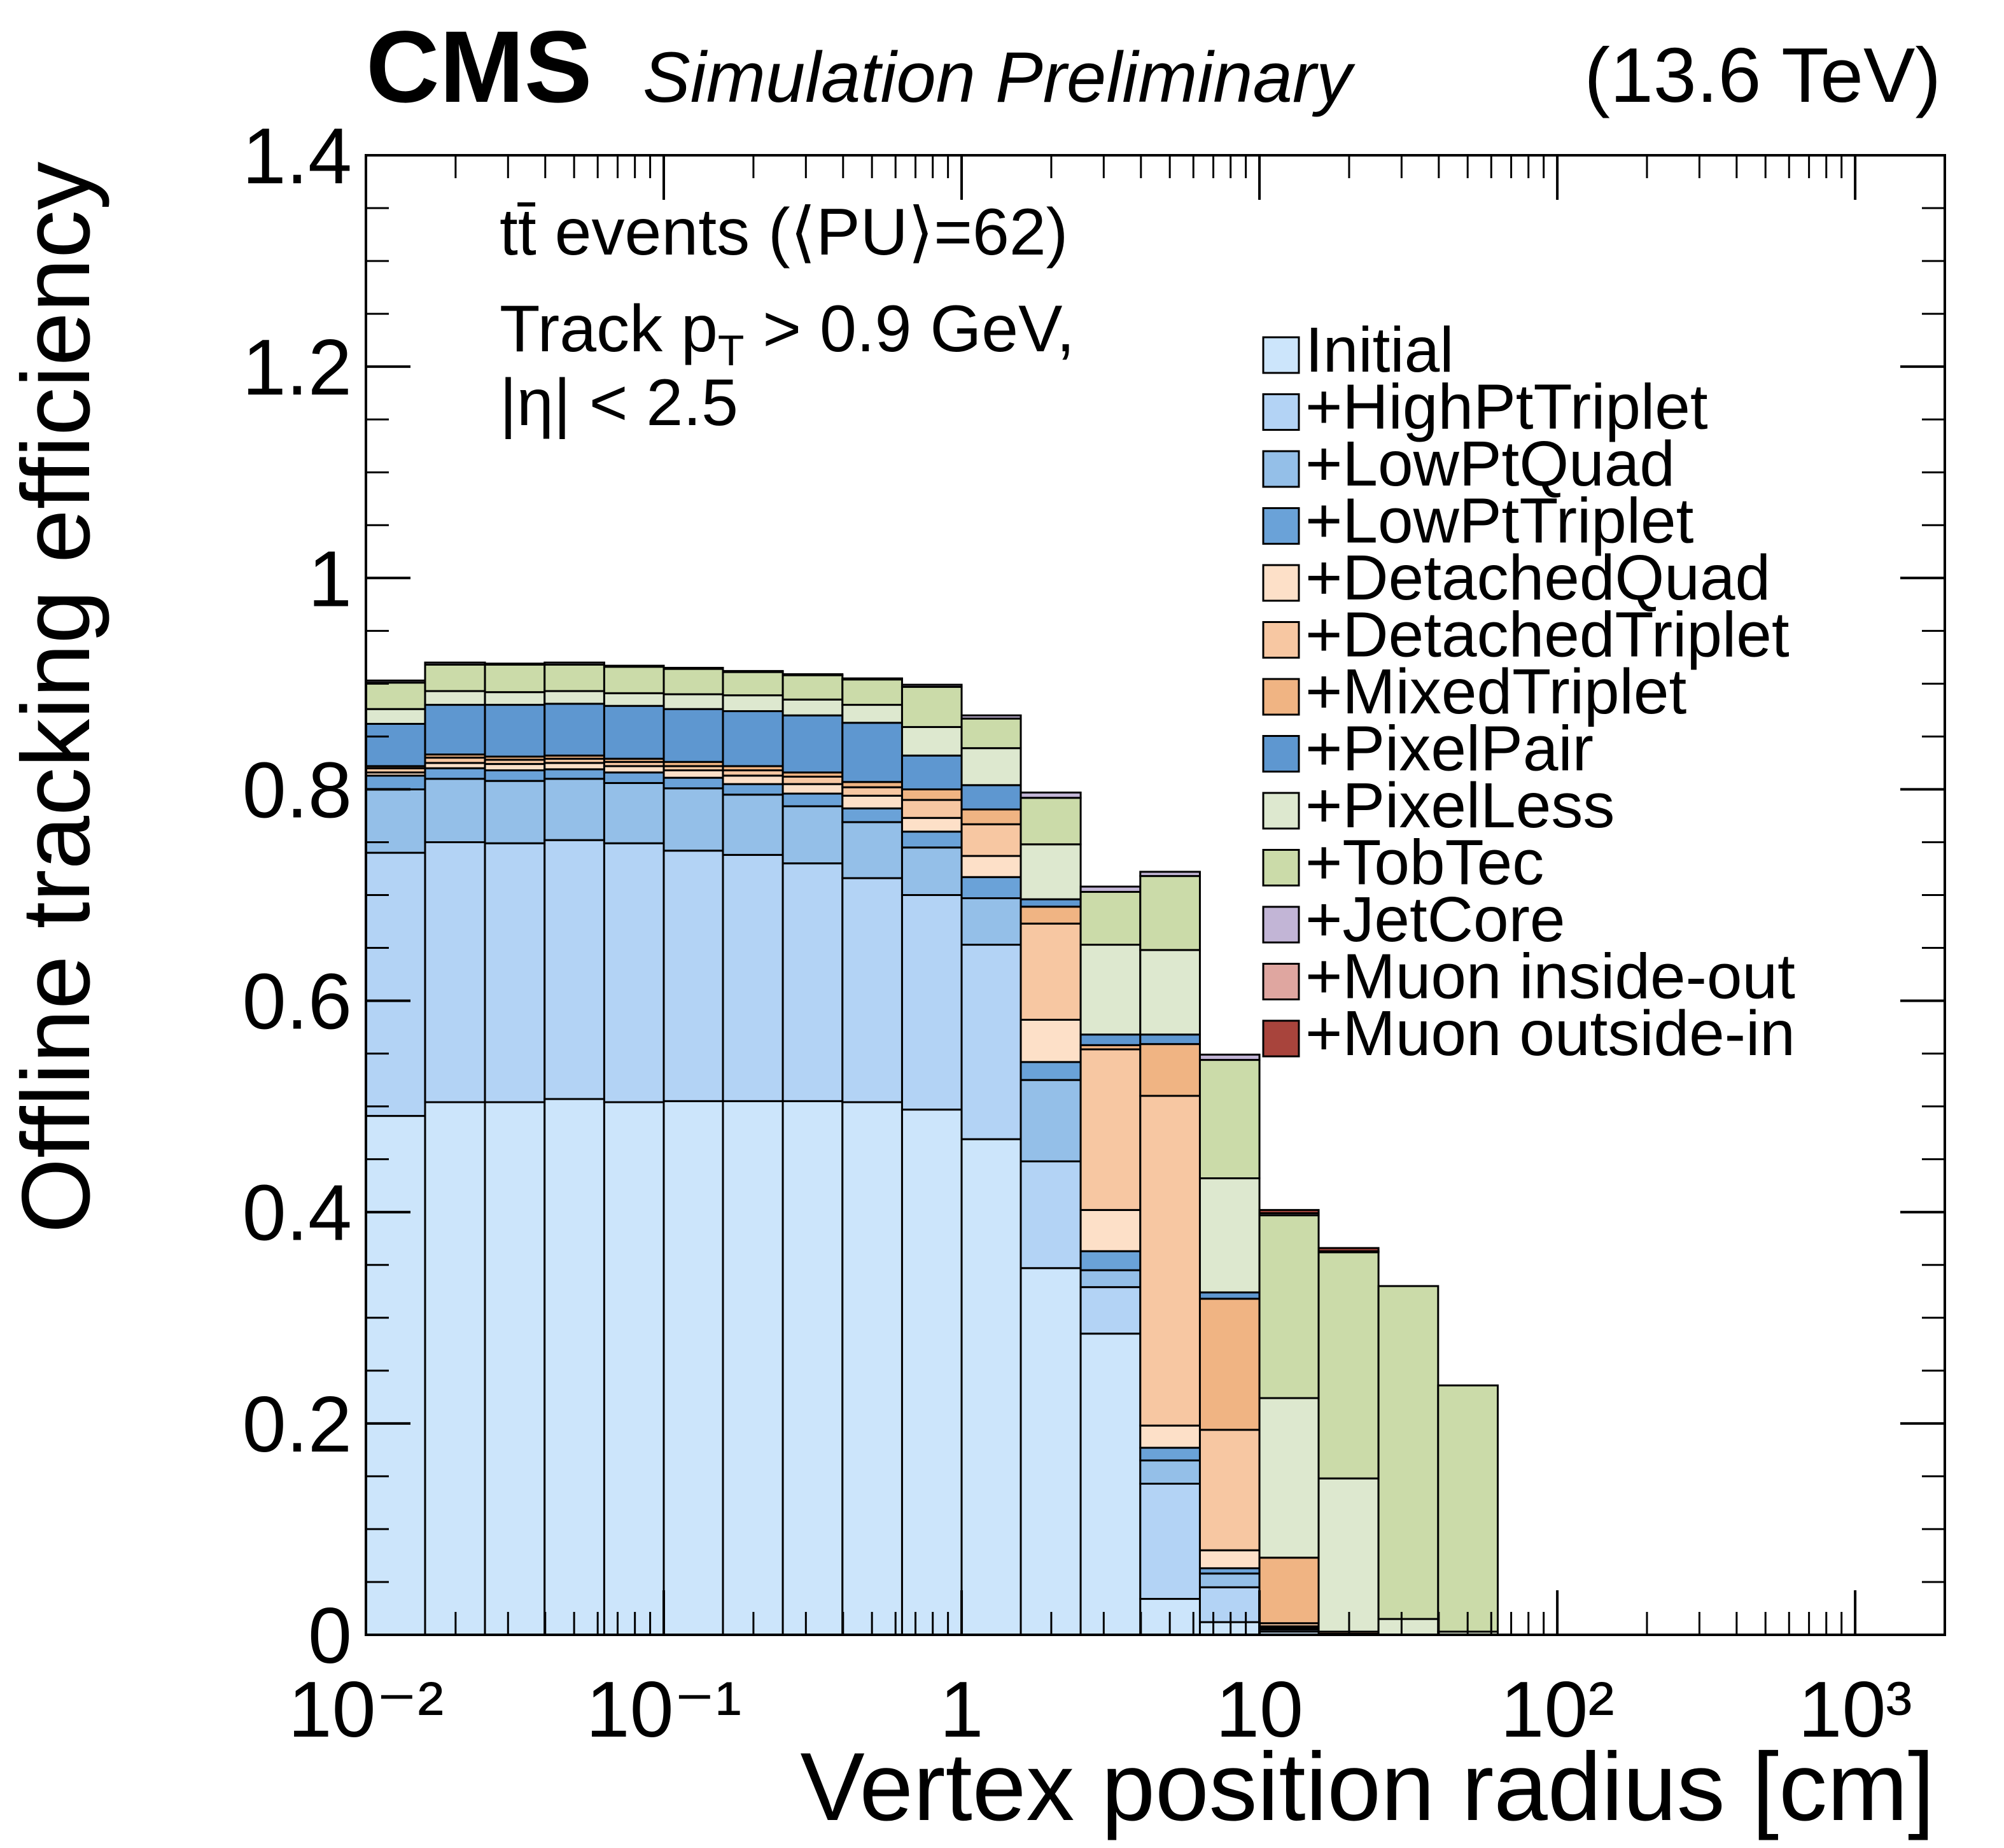  What do you see at coordinates (1557, 1710) in the screenshot?
I see `x-tick-label: 10²` at bounding box center [1557, 1710].